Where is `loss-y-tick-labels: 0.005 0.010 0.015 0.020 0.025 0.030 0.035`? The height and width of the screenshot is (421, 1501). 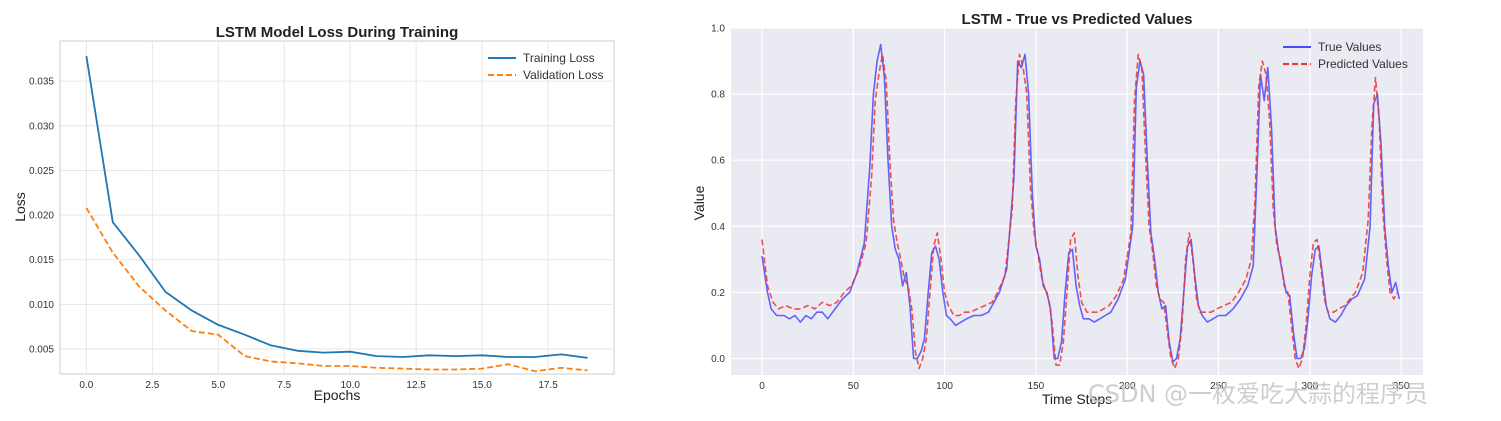
loss-y-tick-labels: 0.005 0.010 0.015 0.020 0.025 0.030 0.035 is located at coordinates (41, 216).